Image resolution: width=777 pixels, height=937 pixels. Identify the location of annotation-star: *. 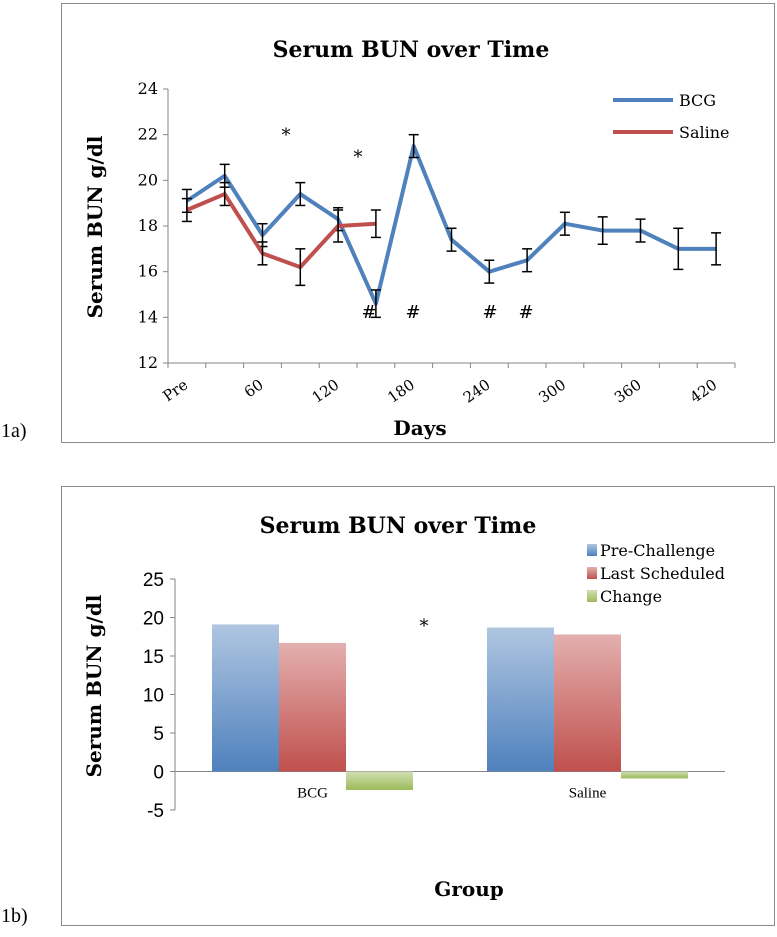
(424, 626).